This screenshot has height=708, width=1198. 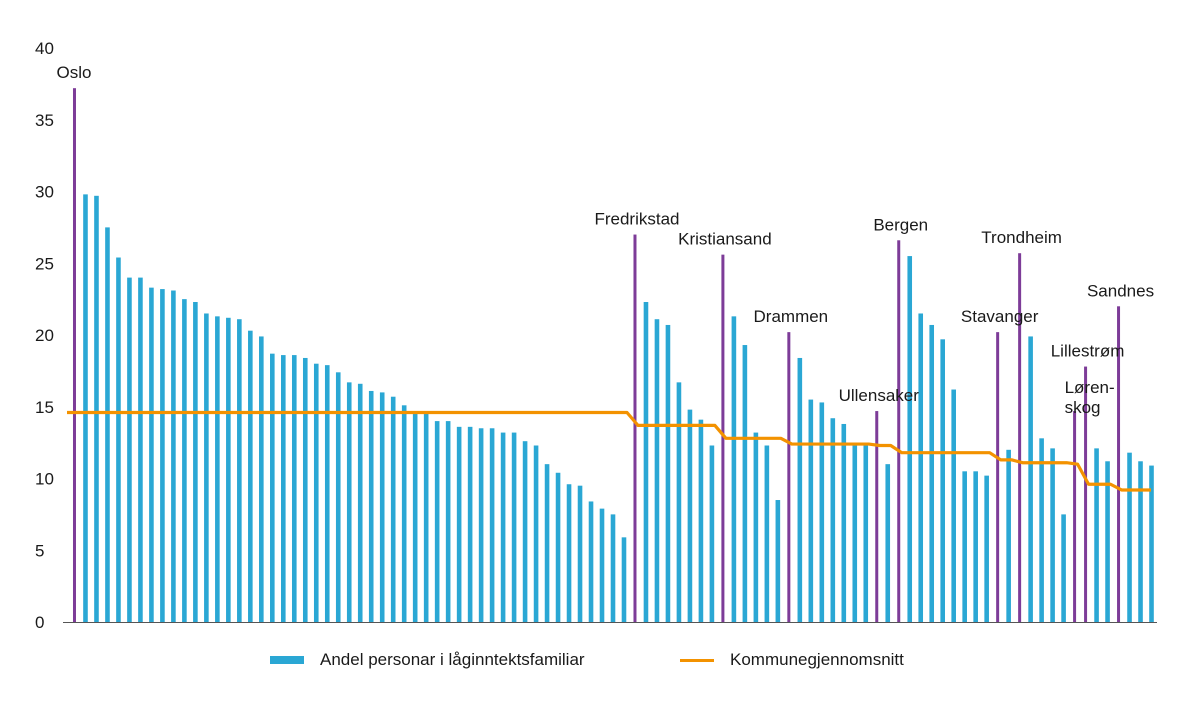 I want to click on legend-swatch-bars, so click(x=287, y=660).